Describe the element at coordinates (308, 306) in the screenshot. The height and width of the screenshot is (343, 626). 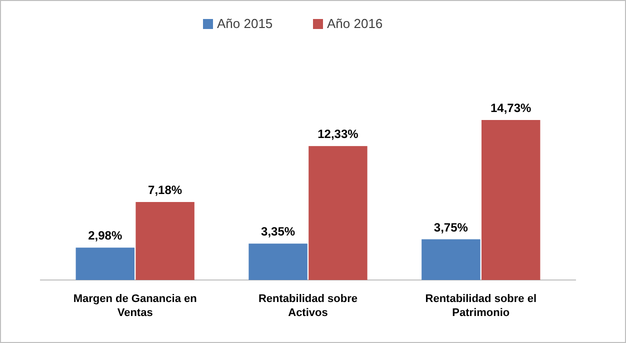
I see `x-tick-label: Rentabilidad sobre Activos` at that location.